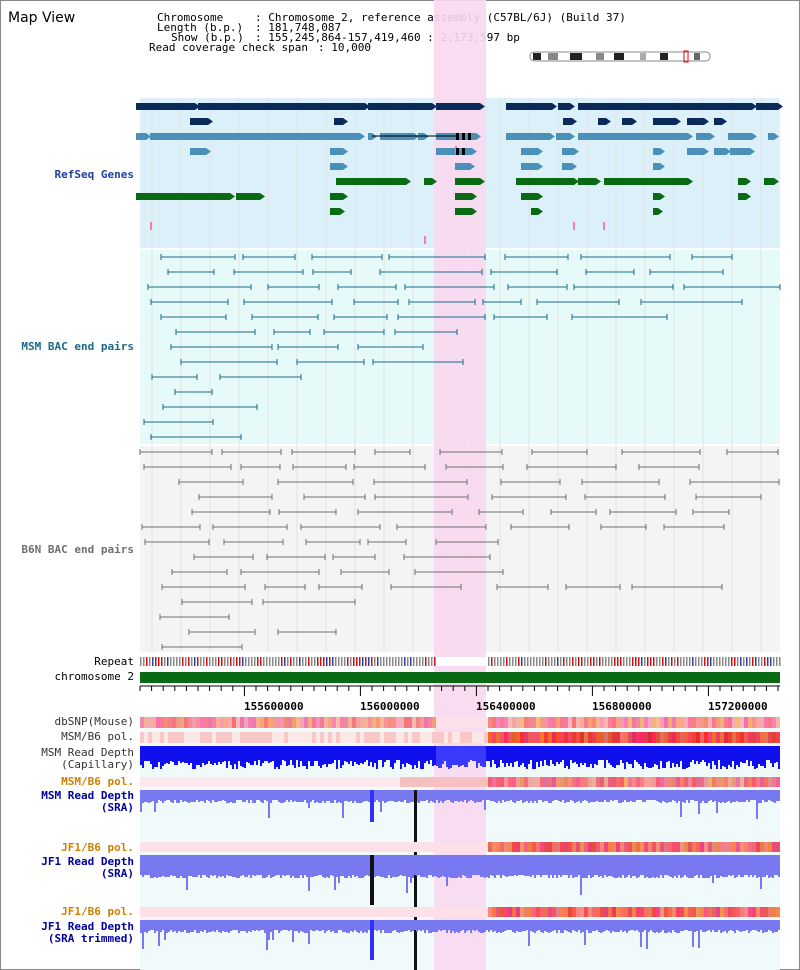 This screenshot has width=800, height=970. I want to click on label-jf1-depth-sra-1: JF1 Read Depth, so click(87, 861).